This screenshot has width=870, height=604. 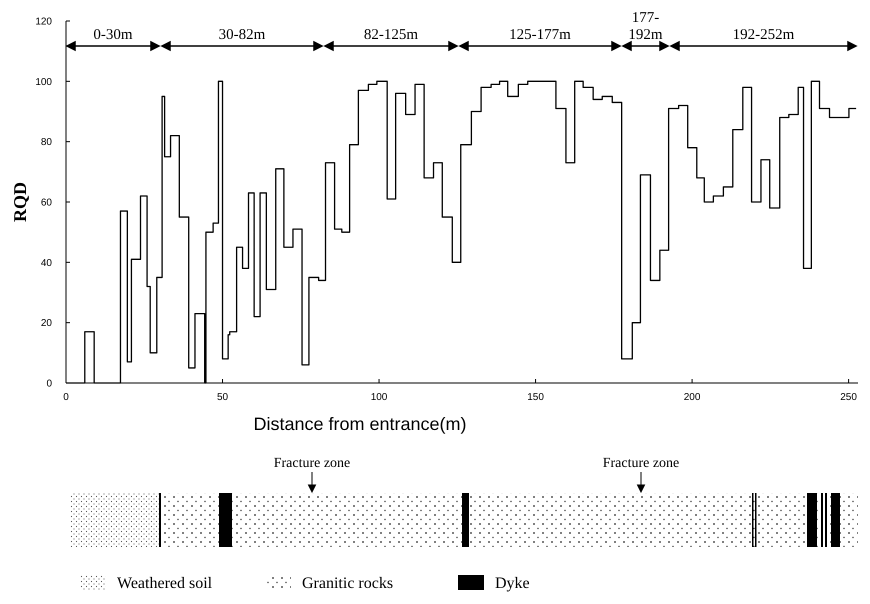 What do you see at coordinates (20, 202) in the screenshot?
I see `y-axis-title: RQD` at bounding box center [20, 202].